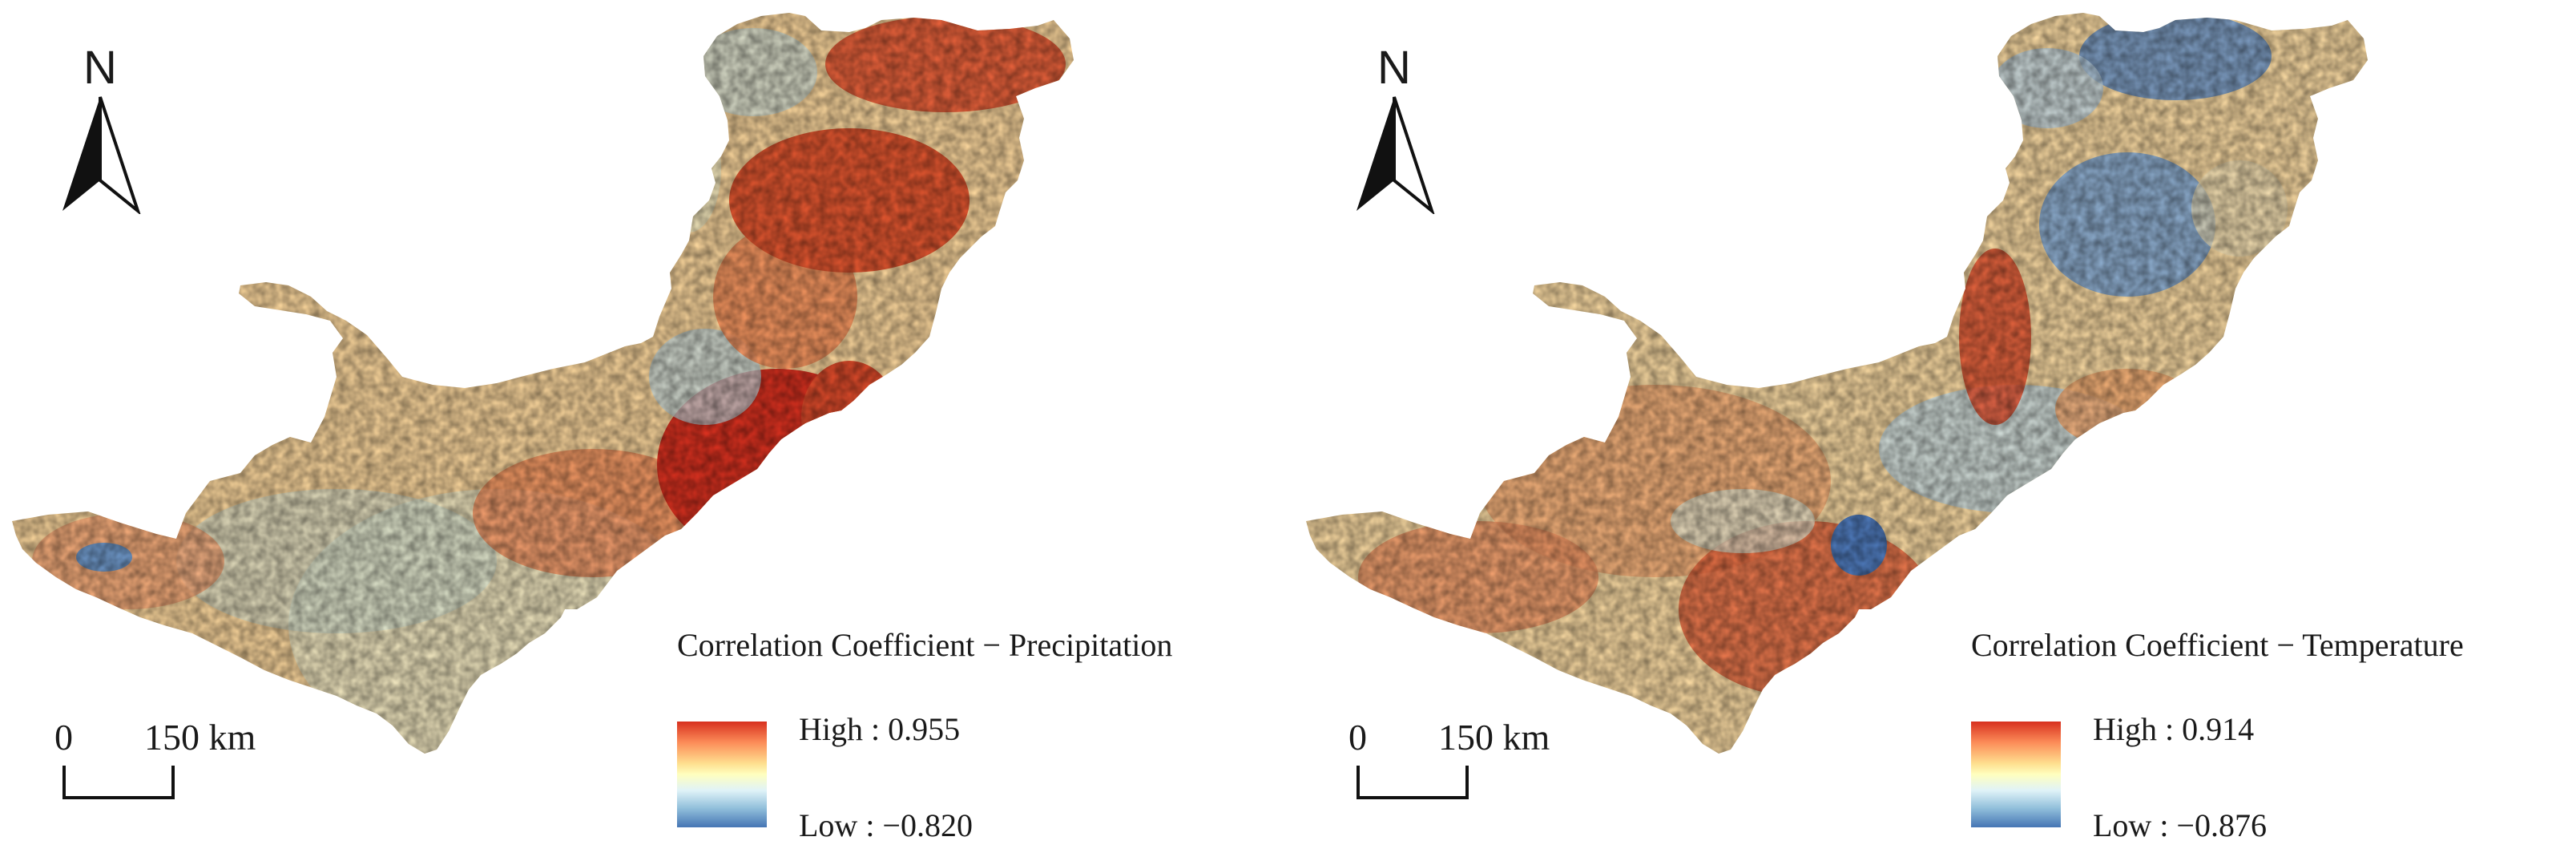  I want to click on legend-low-label: Low : −0.820, so click(886, 825).